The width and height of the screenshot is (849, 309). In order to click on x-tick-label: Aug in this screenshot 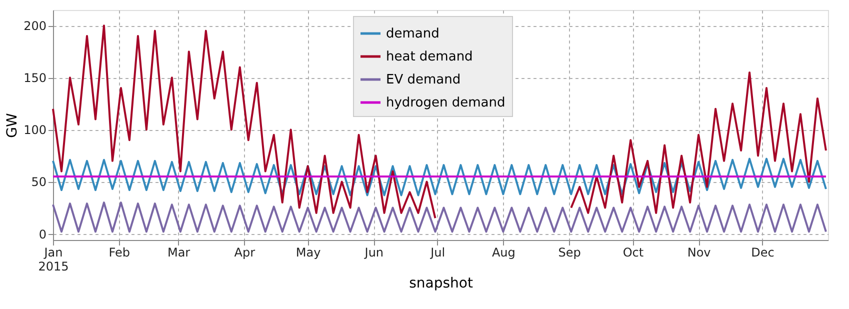, I will do `click(504, 253)`.